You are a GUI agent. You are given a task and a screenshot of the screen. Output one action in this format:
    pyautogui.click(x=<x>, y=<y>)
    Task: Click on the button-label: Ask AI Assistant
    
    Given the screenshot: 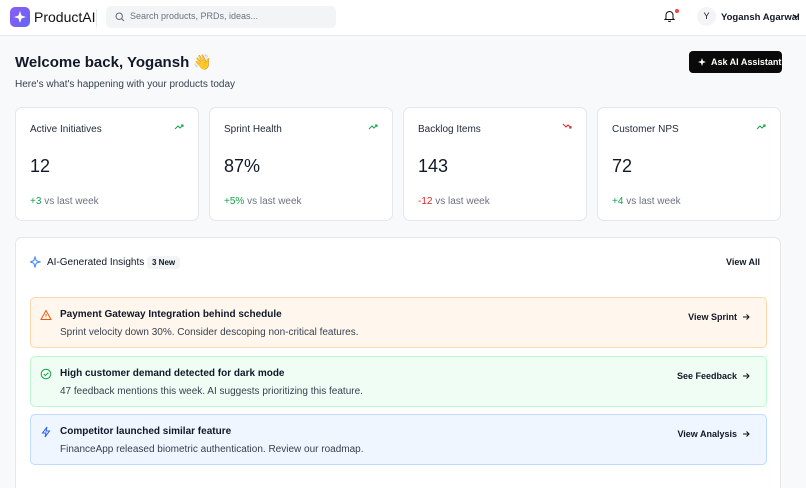 What is the action you would take?
    pyautogui.click(x=746, y=62)
    